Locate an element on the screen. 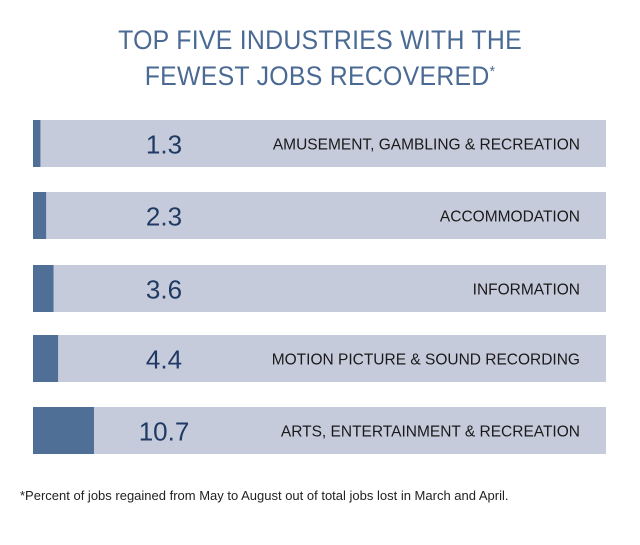 Image resolution: width=640 pixels, height=545 pixels. chart-title-line-2-text: FEWEST JOBS RECOVERED is located at coordinates (317, 76).